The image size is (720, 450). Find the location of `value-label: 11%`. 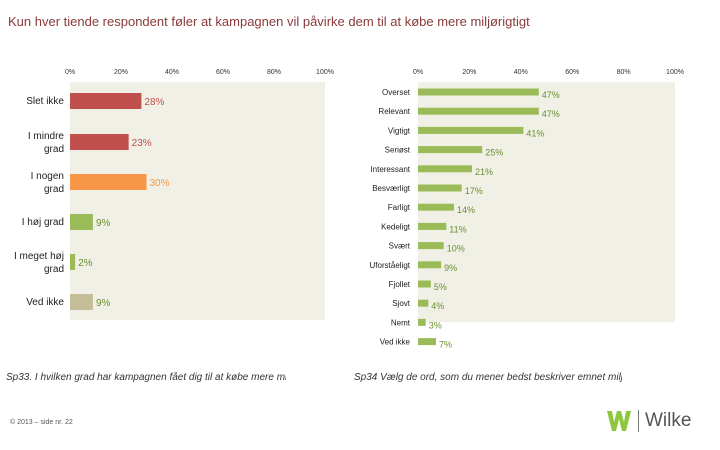

value-label: 11% is located at coordinates (457, 229).